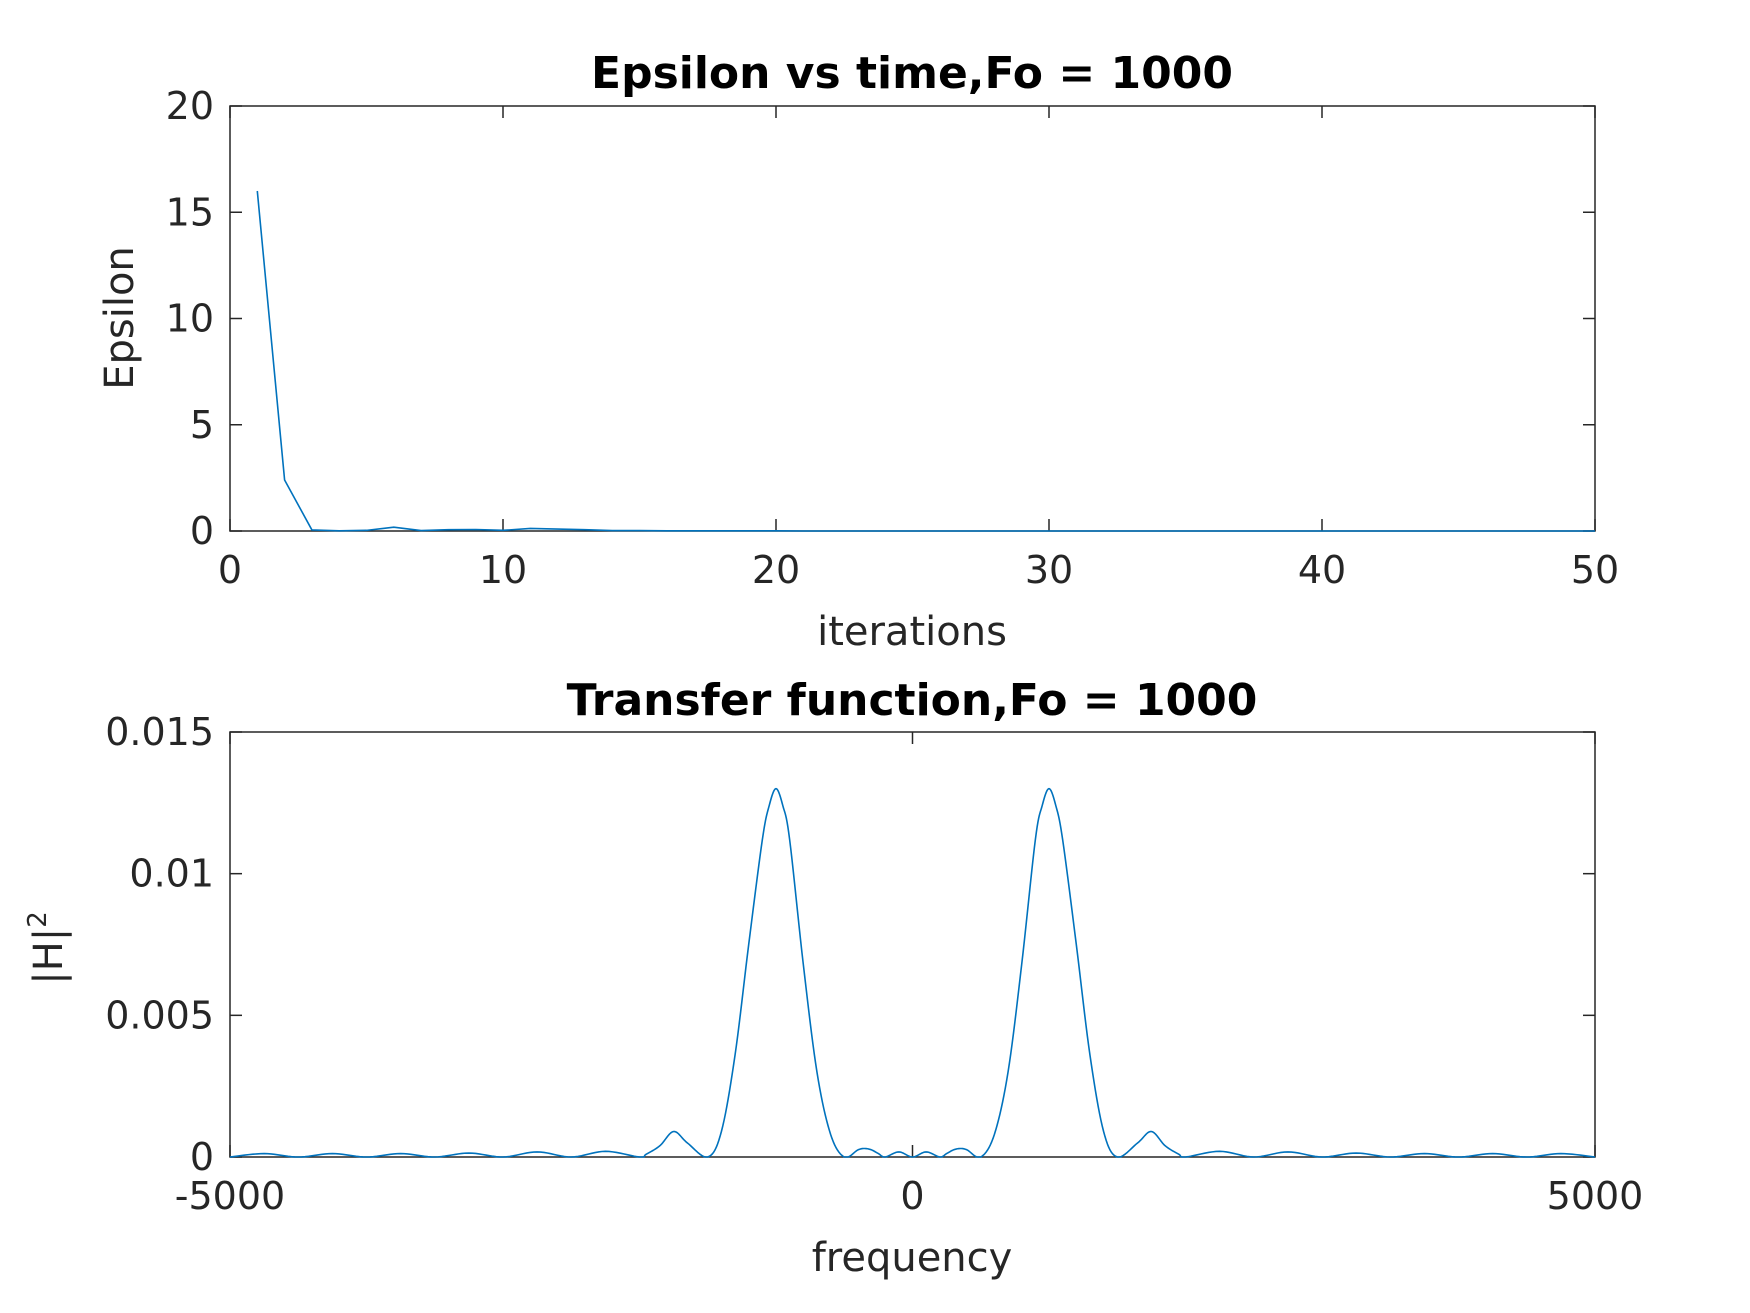  I want to click on epsilon-xtick-label: 30, so click(1049, 570).